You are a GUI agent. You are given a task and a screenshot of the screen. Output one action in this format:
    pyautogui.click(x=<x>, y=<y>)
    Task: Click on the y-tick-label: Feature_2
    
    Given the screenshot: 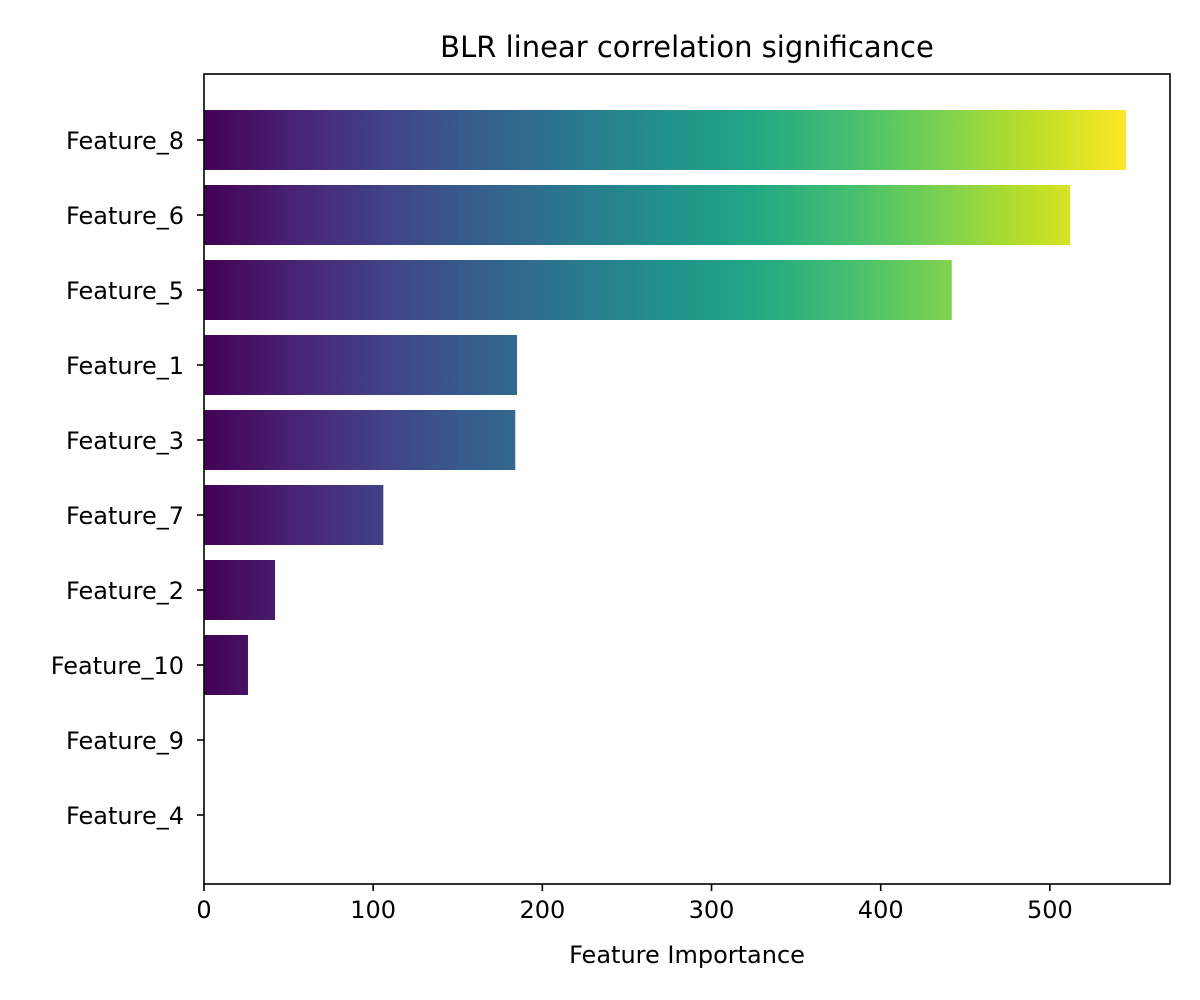 What is the action you would take?
    pyautogui.click(x=125, y=591)
    